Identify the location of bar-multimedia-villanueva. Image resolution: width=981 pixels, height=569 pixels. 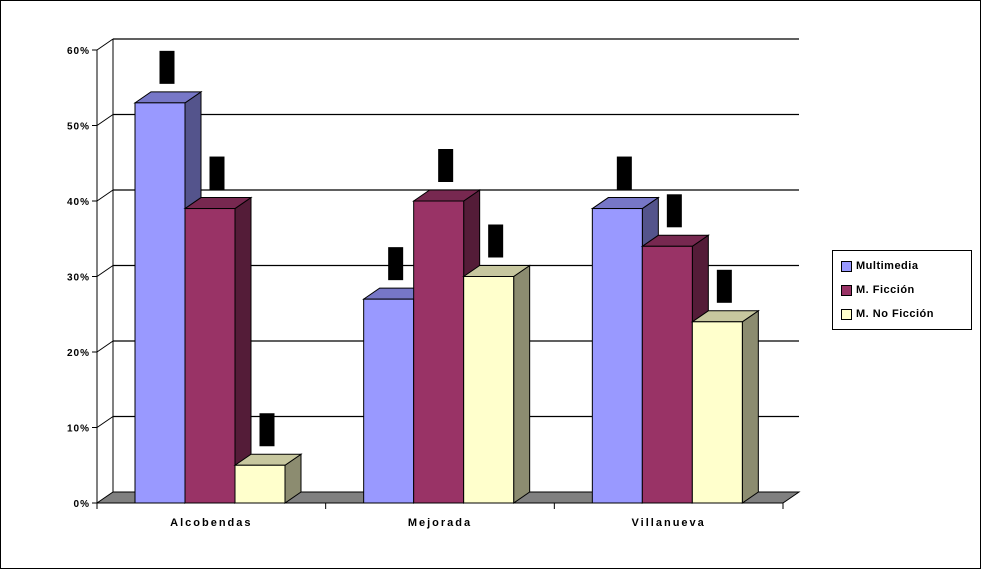
(617, 356).